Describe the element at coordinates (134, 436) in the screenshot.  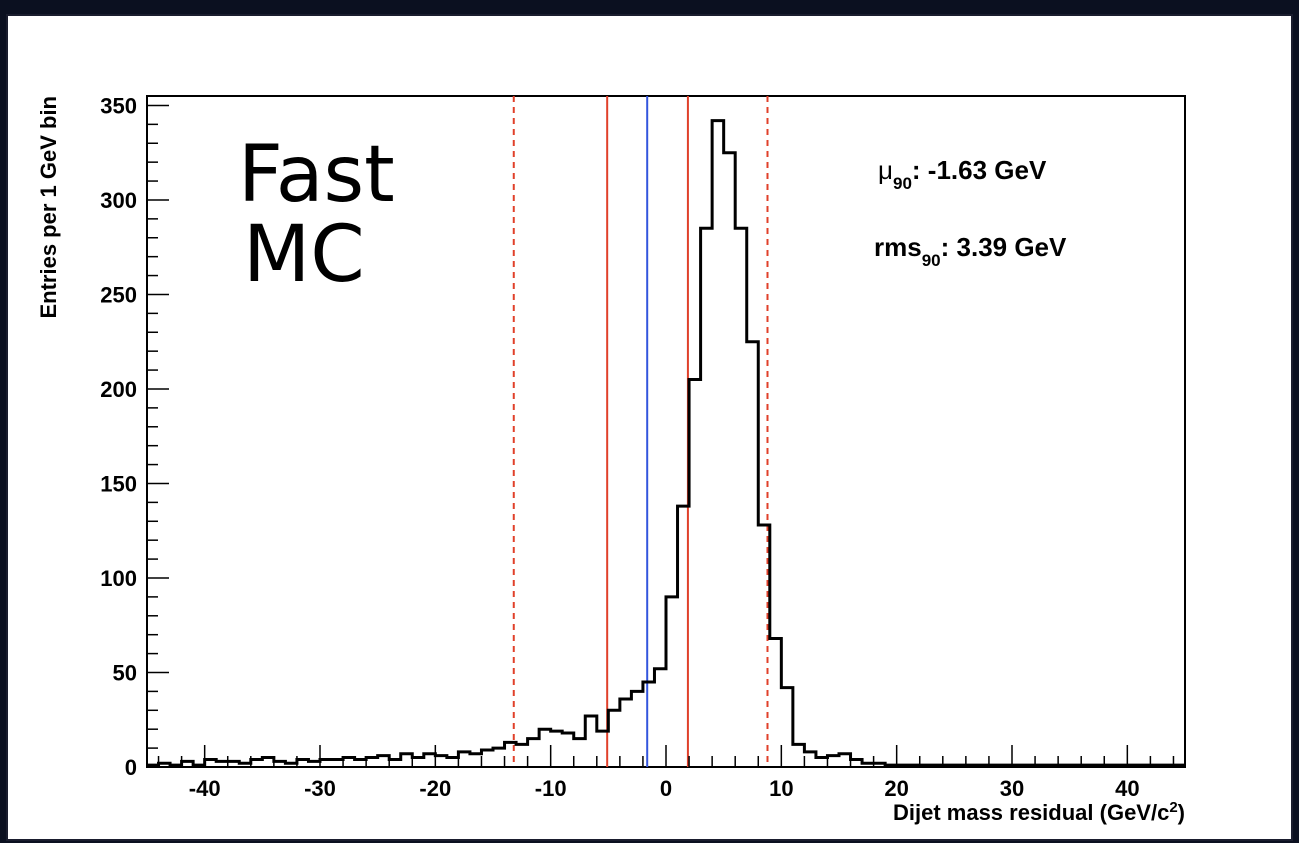
I see `y-axis: 0 50 100 150 200 250 300 350` at that location.